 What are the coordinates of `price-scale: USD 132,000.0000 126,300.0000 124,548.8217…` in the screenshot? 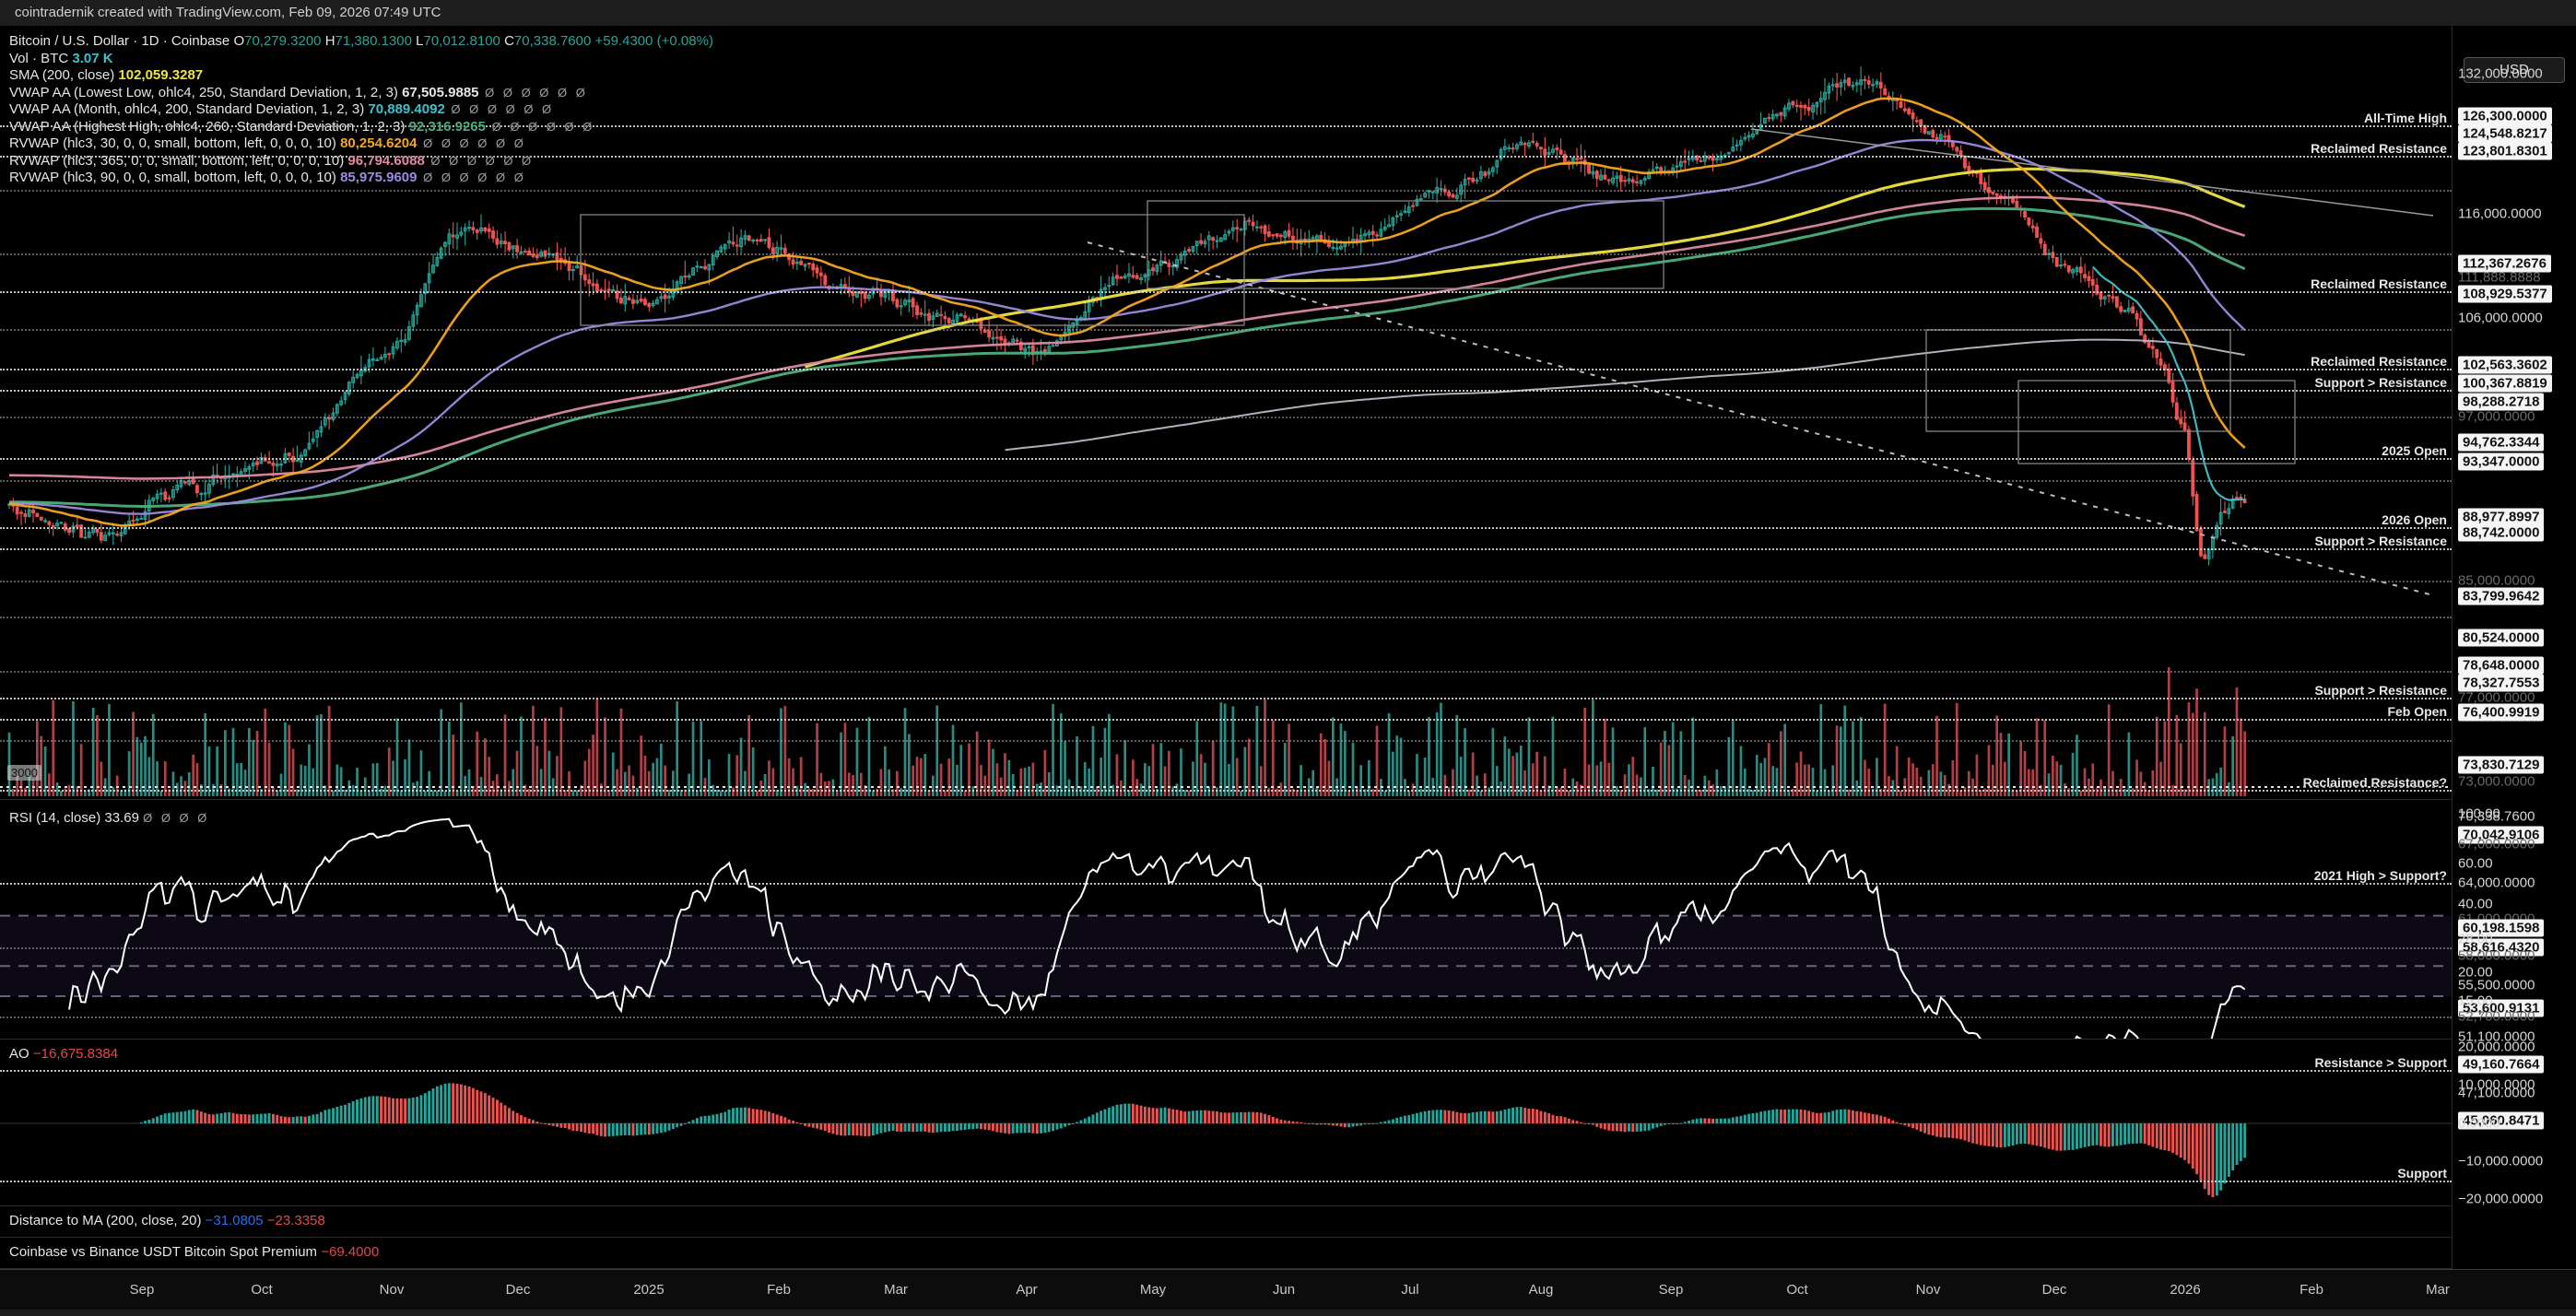 It's located at (2514, 647).